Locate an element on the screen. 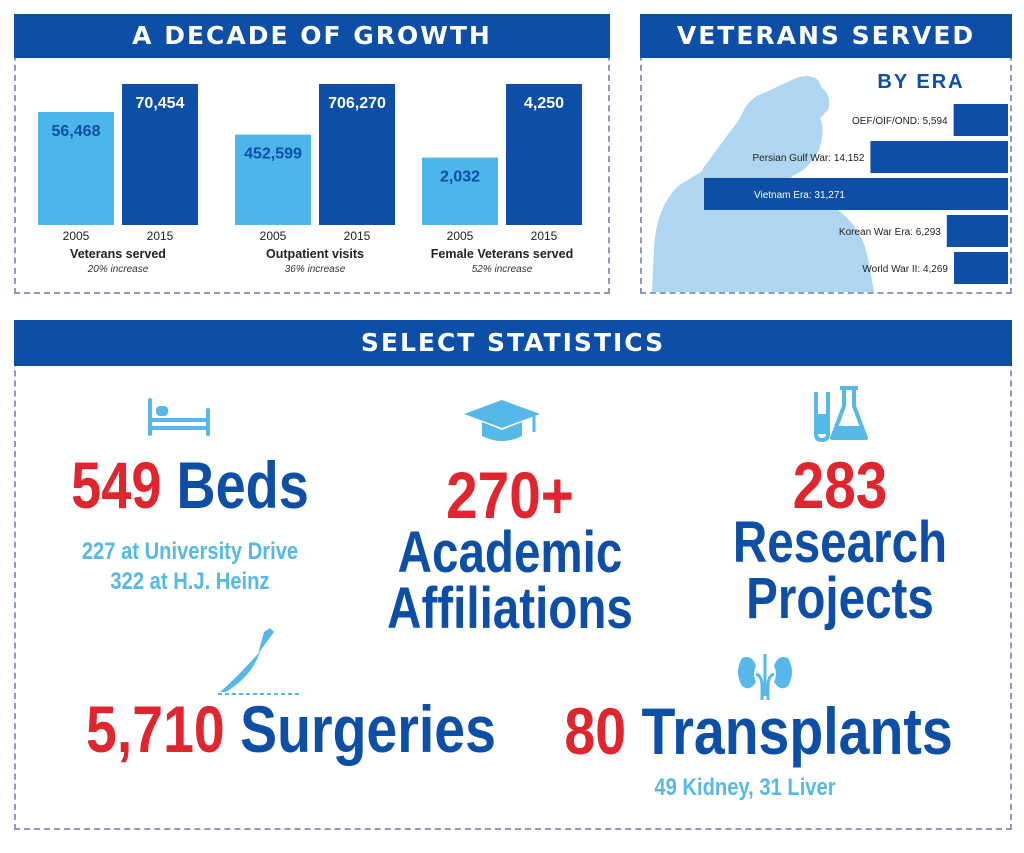 Image resolution: width=1024 pixels, height=853 pixels. stats-title: SELECT STATISTICS is located at coordinates (513, 343).